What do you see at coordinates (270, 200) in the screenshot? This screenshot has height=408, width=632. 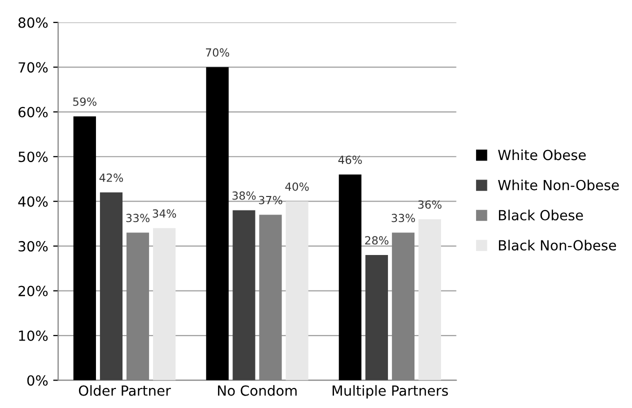 I see `data-label: 37%` at bounding box center [270, 200].